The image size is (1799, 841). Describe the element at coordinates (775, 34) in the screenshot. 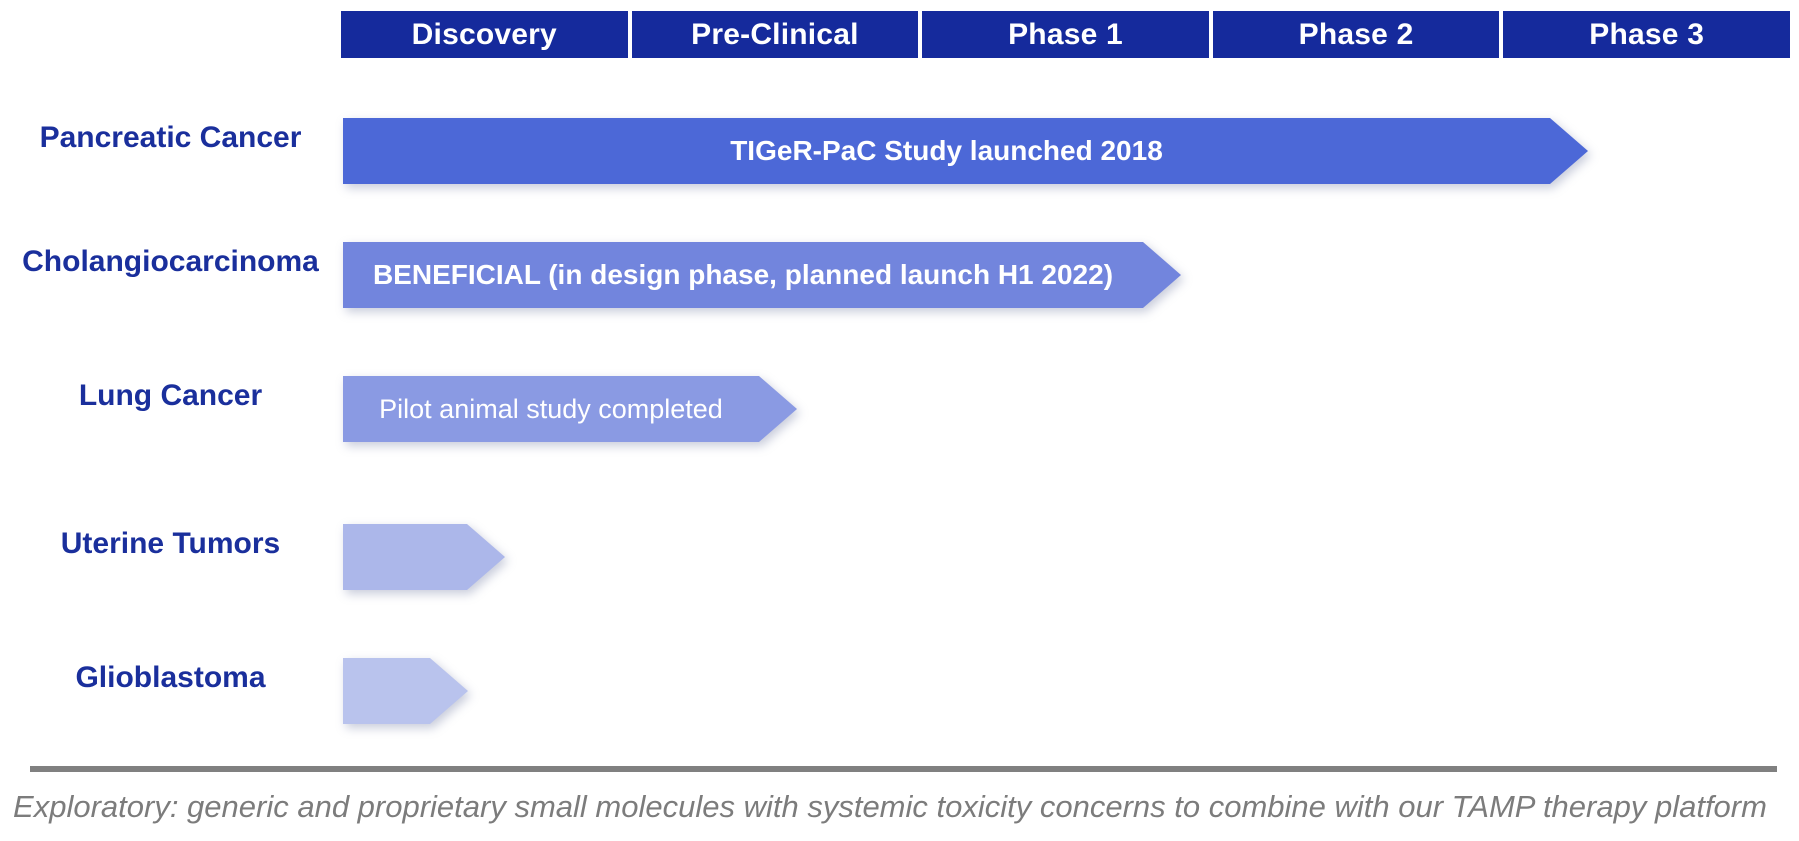

I see `stage-header-pre-clinical: Pre-Clinical` at that location.